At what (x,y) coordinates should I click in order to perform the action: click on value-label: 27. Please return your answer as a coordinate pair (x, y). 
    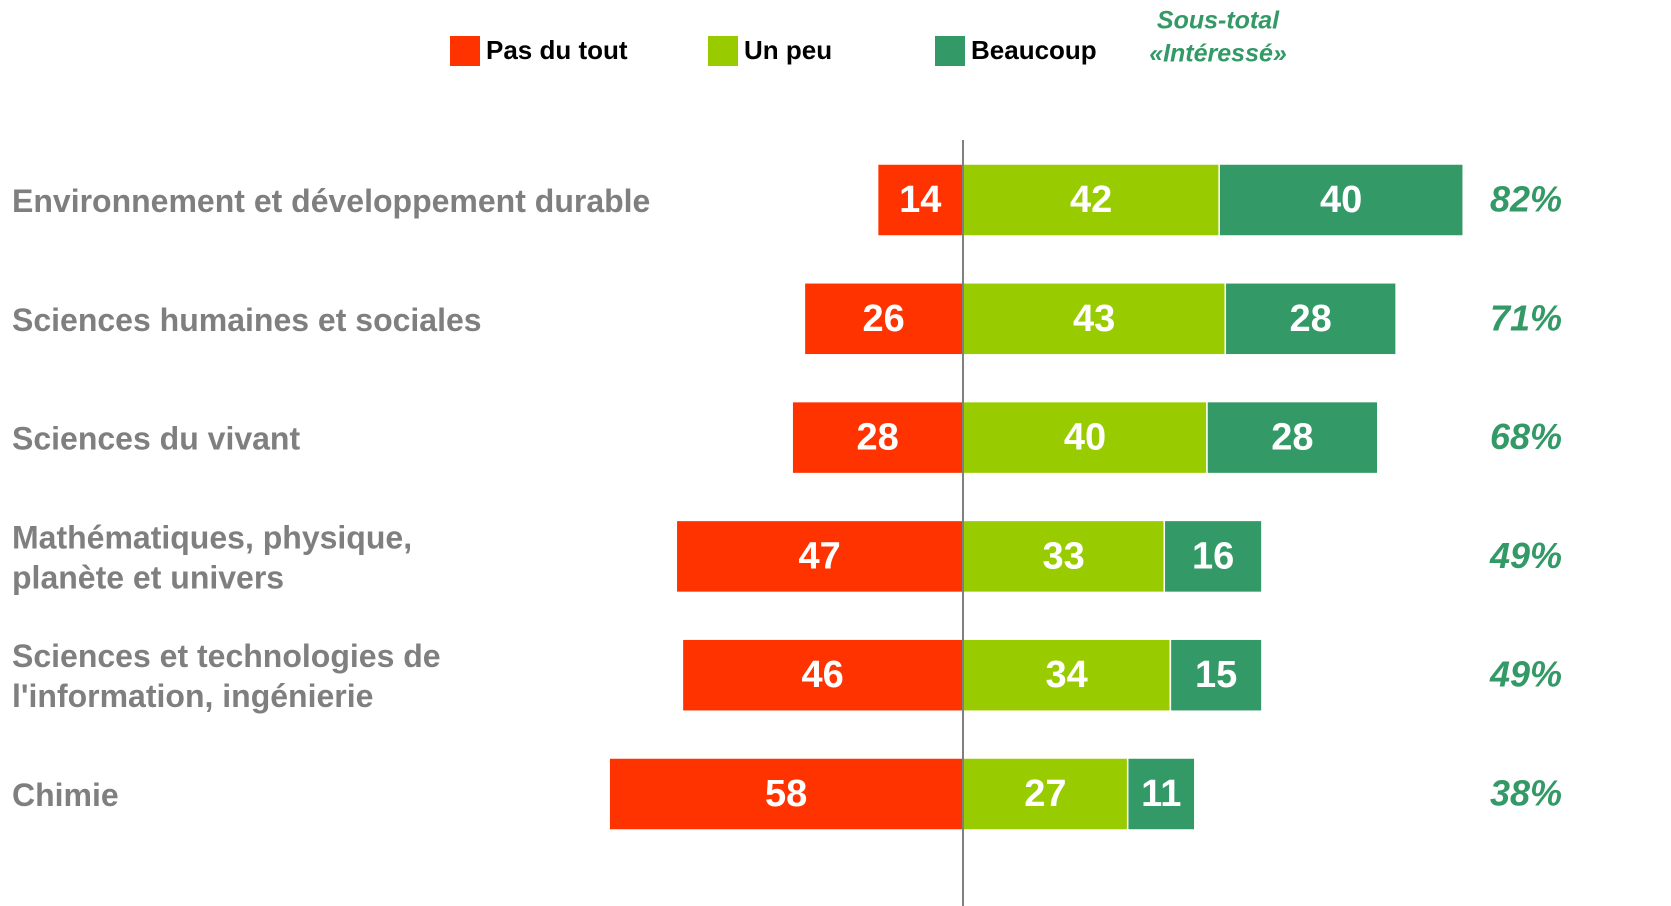
    Looking at the image, I should click on (1045, 794).